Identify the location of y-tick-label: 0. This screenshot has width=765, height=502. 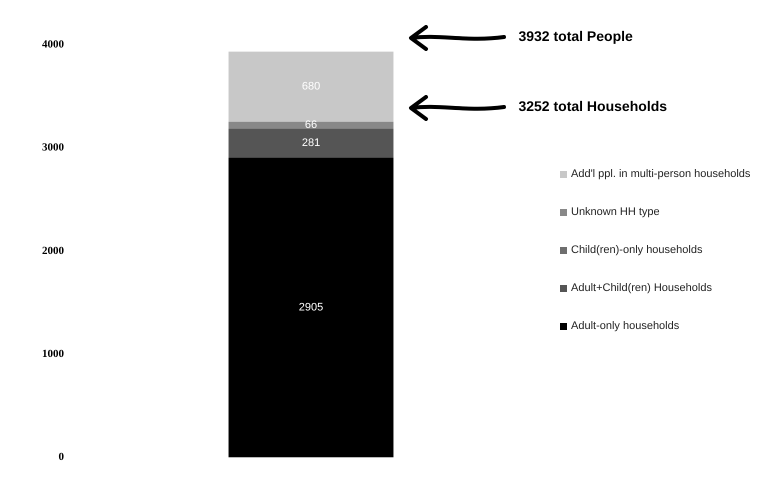
(61, 457).